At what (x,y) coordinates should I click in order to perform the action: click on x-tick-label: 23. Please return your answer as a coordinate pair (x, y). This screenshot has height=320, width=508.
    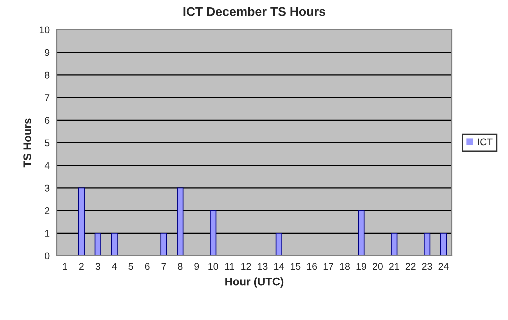
    Looking at the image, I should click on (427, 266).